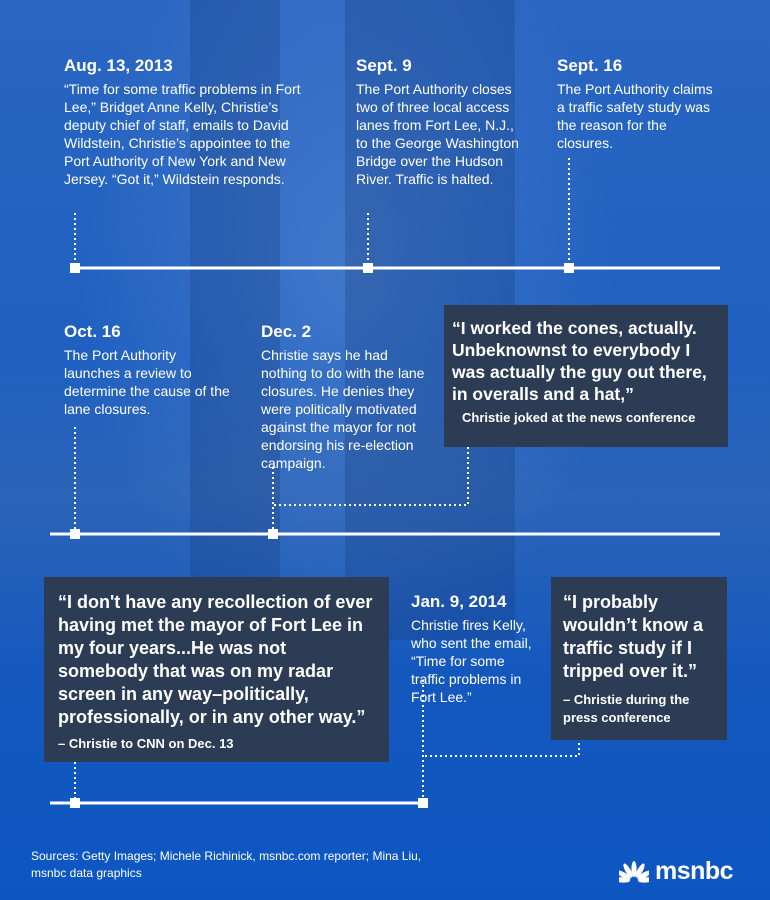 This screenshot has height=900, width=770. What do you see at coordinates (694, 871) in the screenshot?
I see `logo-text: msnbc` at bounding box center [694, 871].